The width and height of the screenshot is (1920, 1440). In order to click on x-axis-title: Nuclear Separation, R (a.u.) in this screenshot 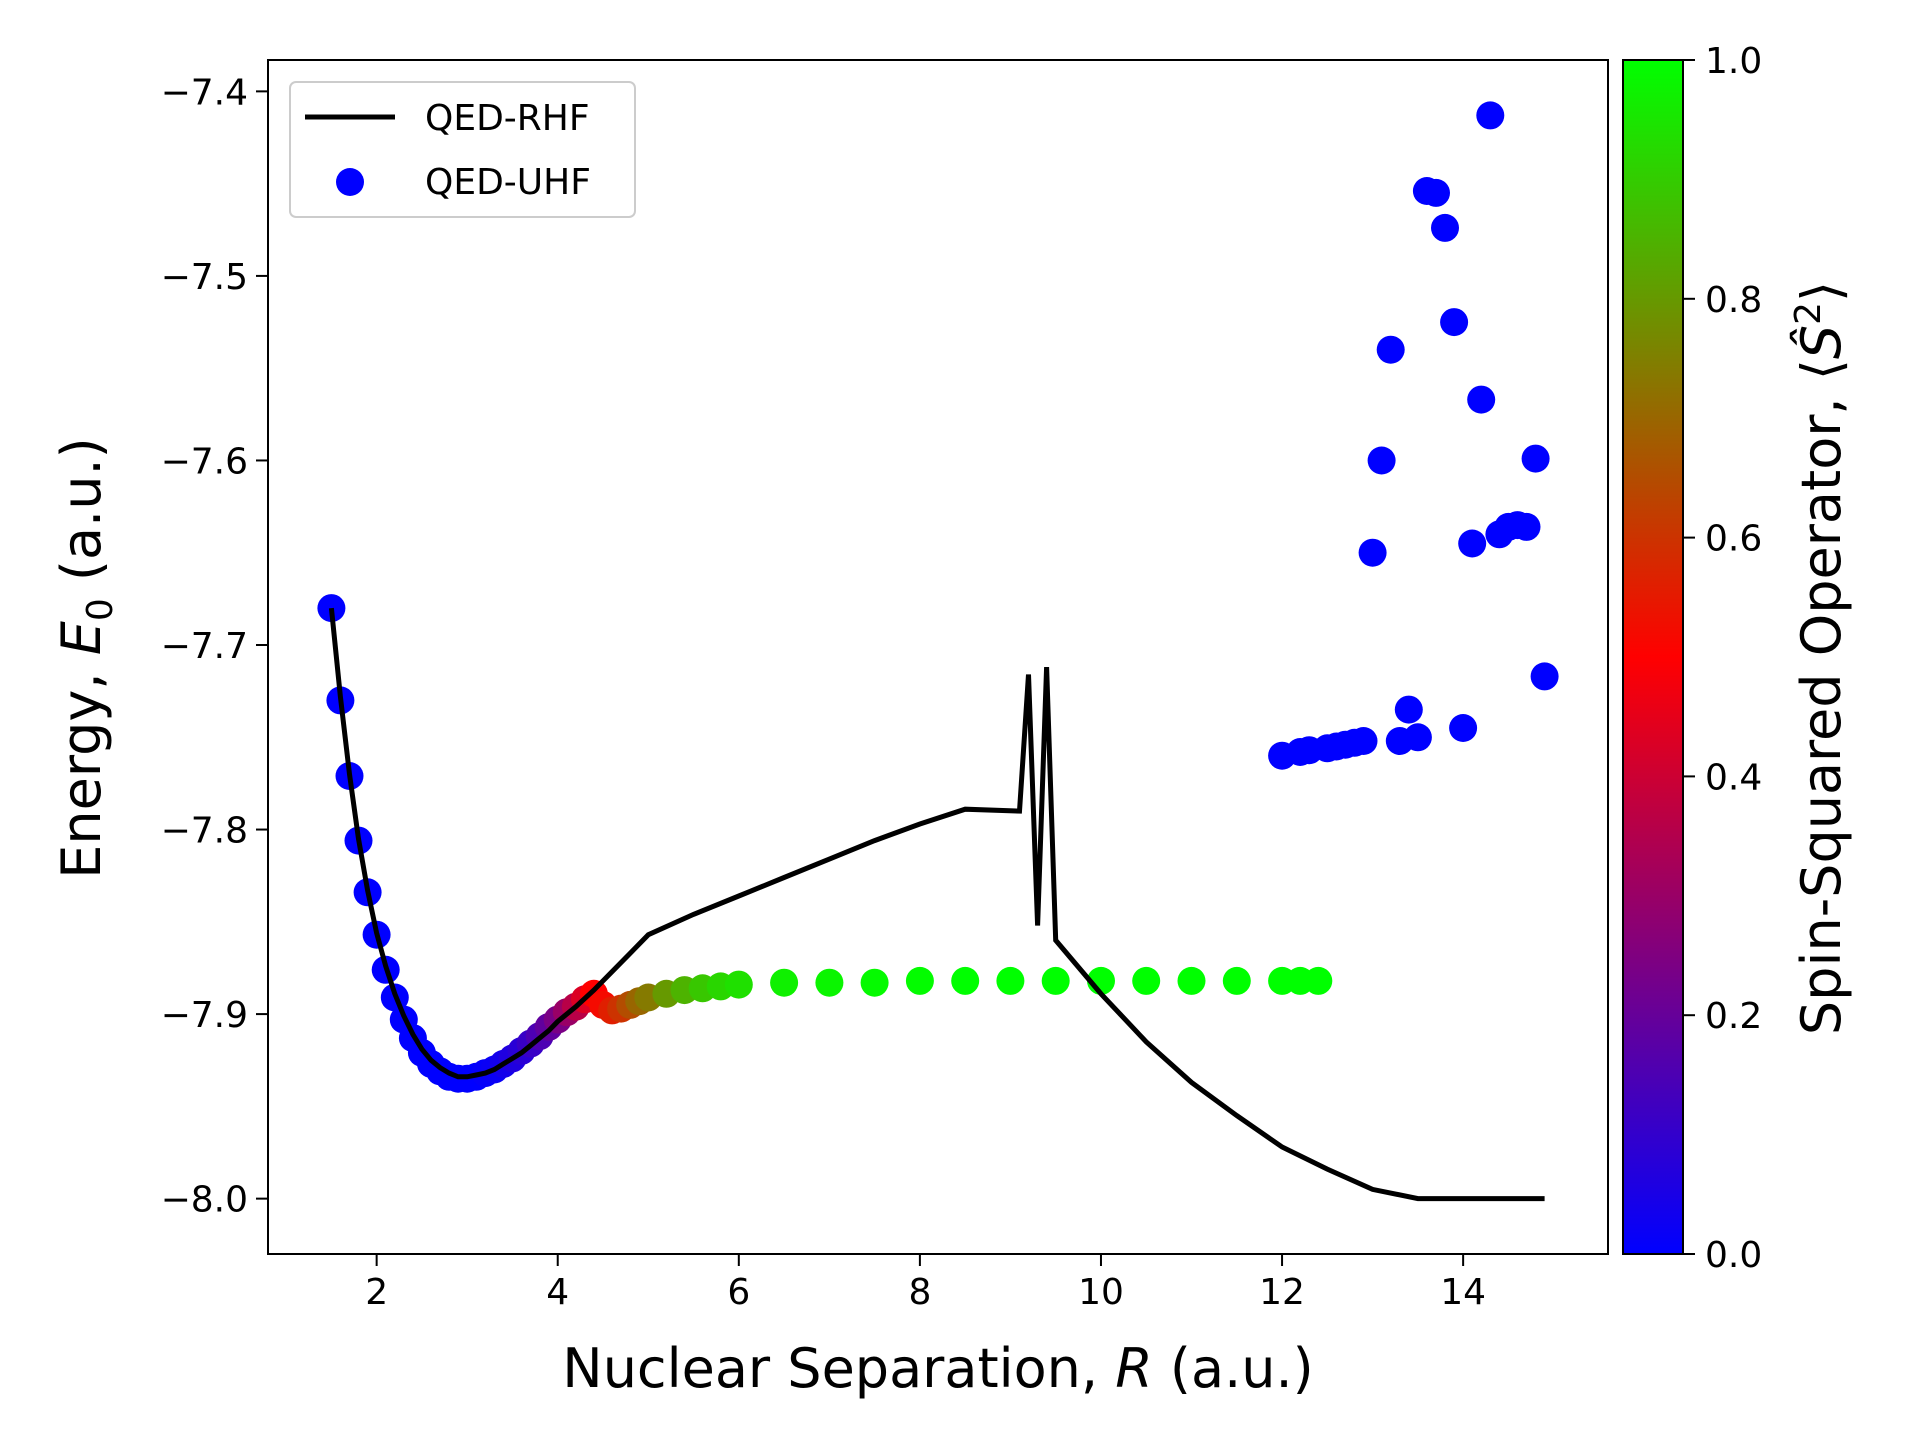, I will do `click(937, 1368)`.